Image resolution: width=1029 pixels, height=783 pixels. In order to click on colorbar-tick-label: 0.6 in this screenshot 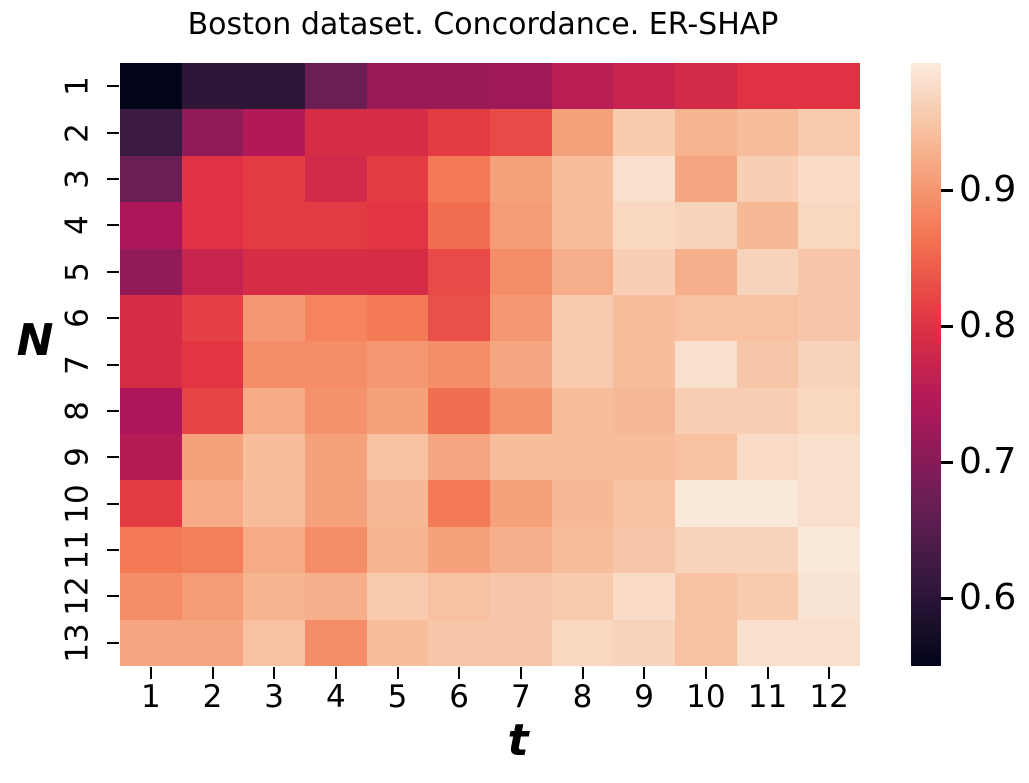, I will do `click(988, 597)`.